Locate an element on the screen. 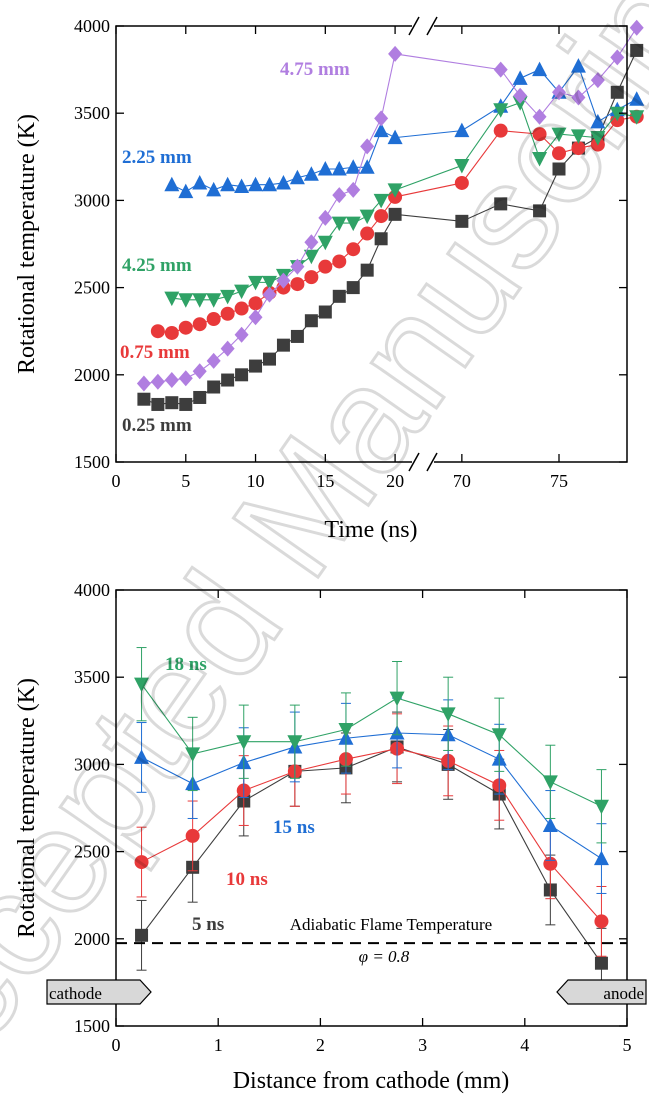 The height and width of the screenshot is (1099, 649). cathode-label: cathode is located at coordinates (75, 993).